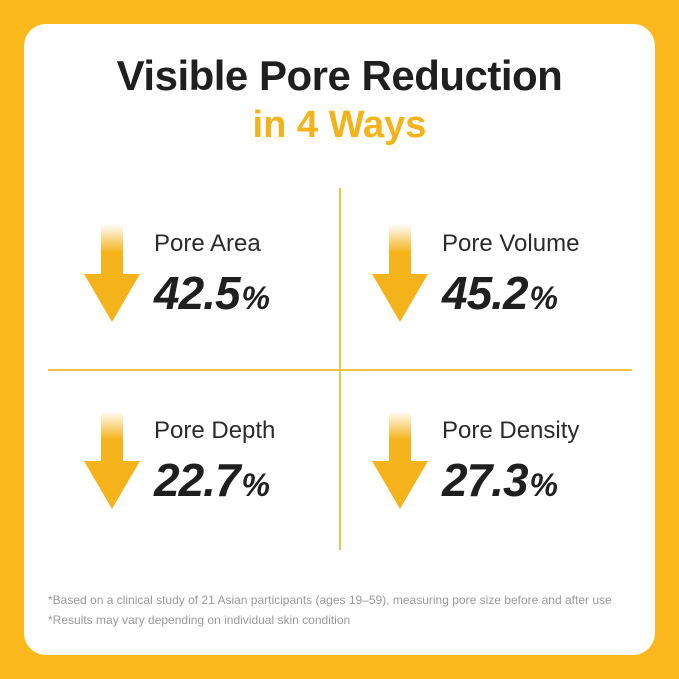 This screenshot has height=679, width=679. I want to click on stat-pore-depth: Pore Depth 22.7%, so click(224, 466).